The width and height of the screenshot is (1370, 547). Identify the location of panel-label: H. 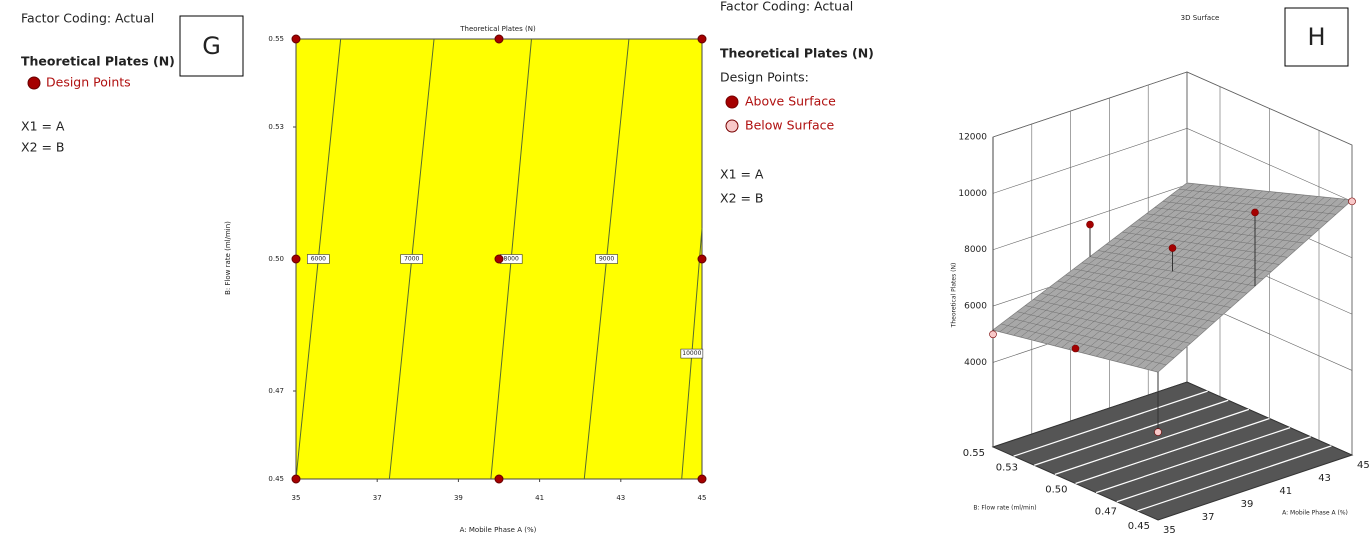
(1316, 37).